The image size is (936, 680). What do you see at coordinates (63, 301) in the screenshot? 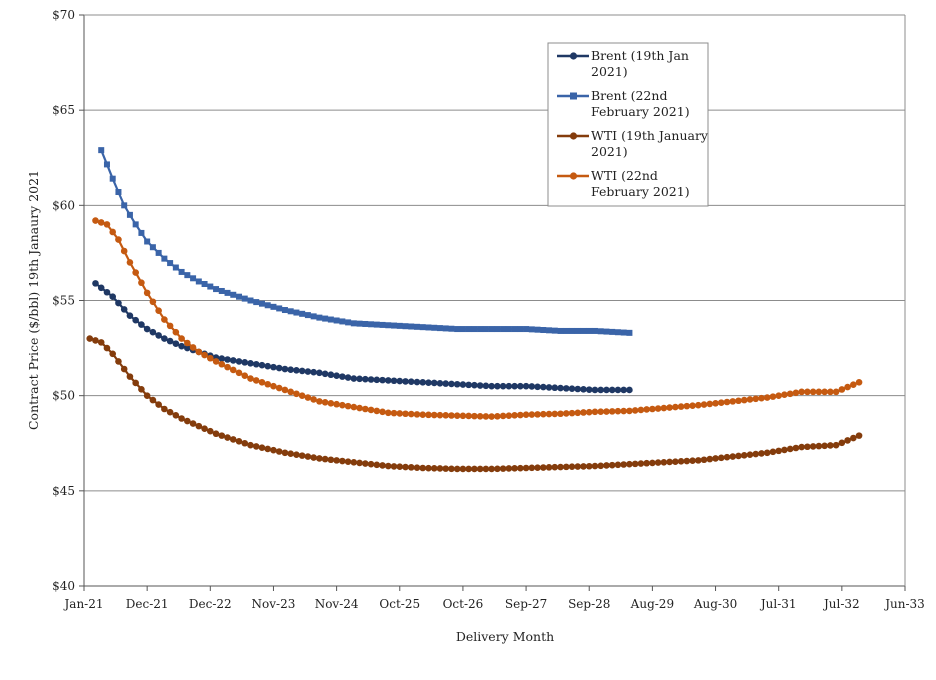
I see `y-tick-label: $55` at bounding box center [63, 301].